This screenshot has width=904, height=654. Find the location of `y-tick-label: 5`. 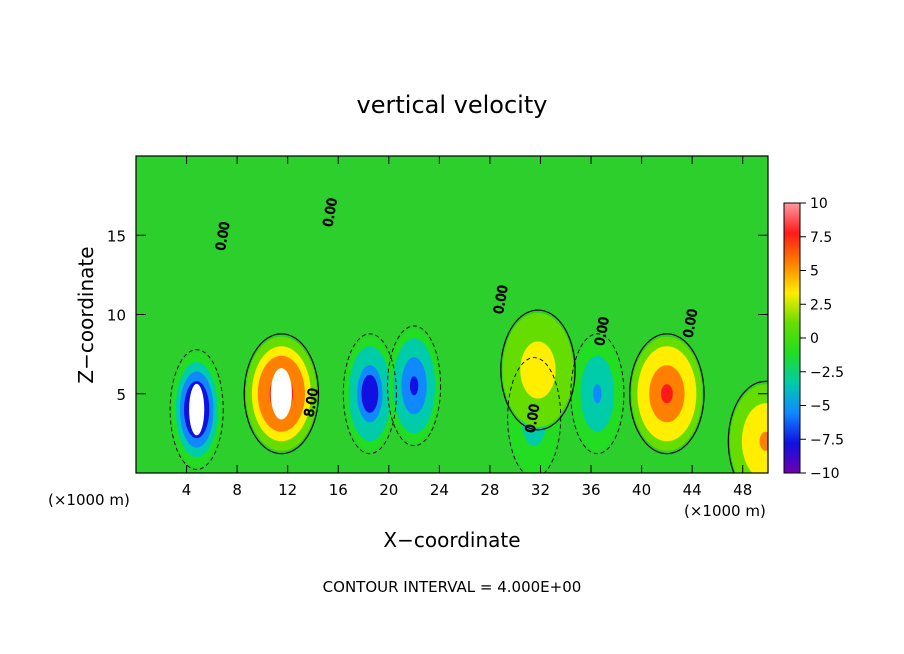

y-tick-label: 5 is located at coordinates (121, 395).